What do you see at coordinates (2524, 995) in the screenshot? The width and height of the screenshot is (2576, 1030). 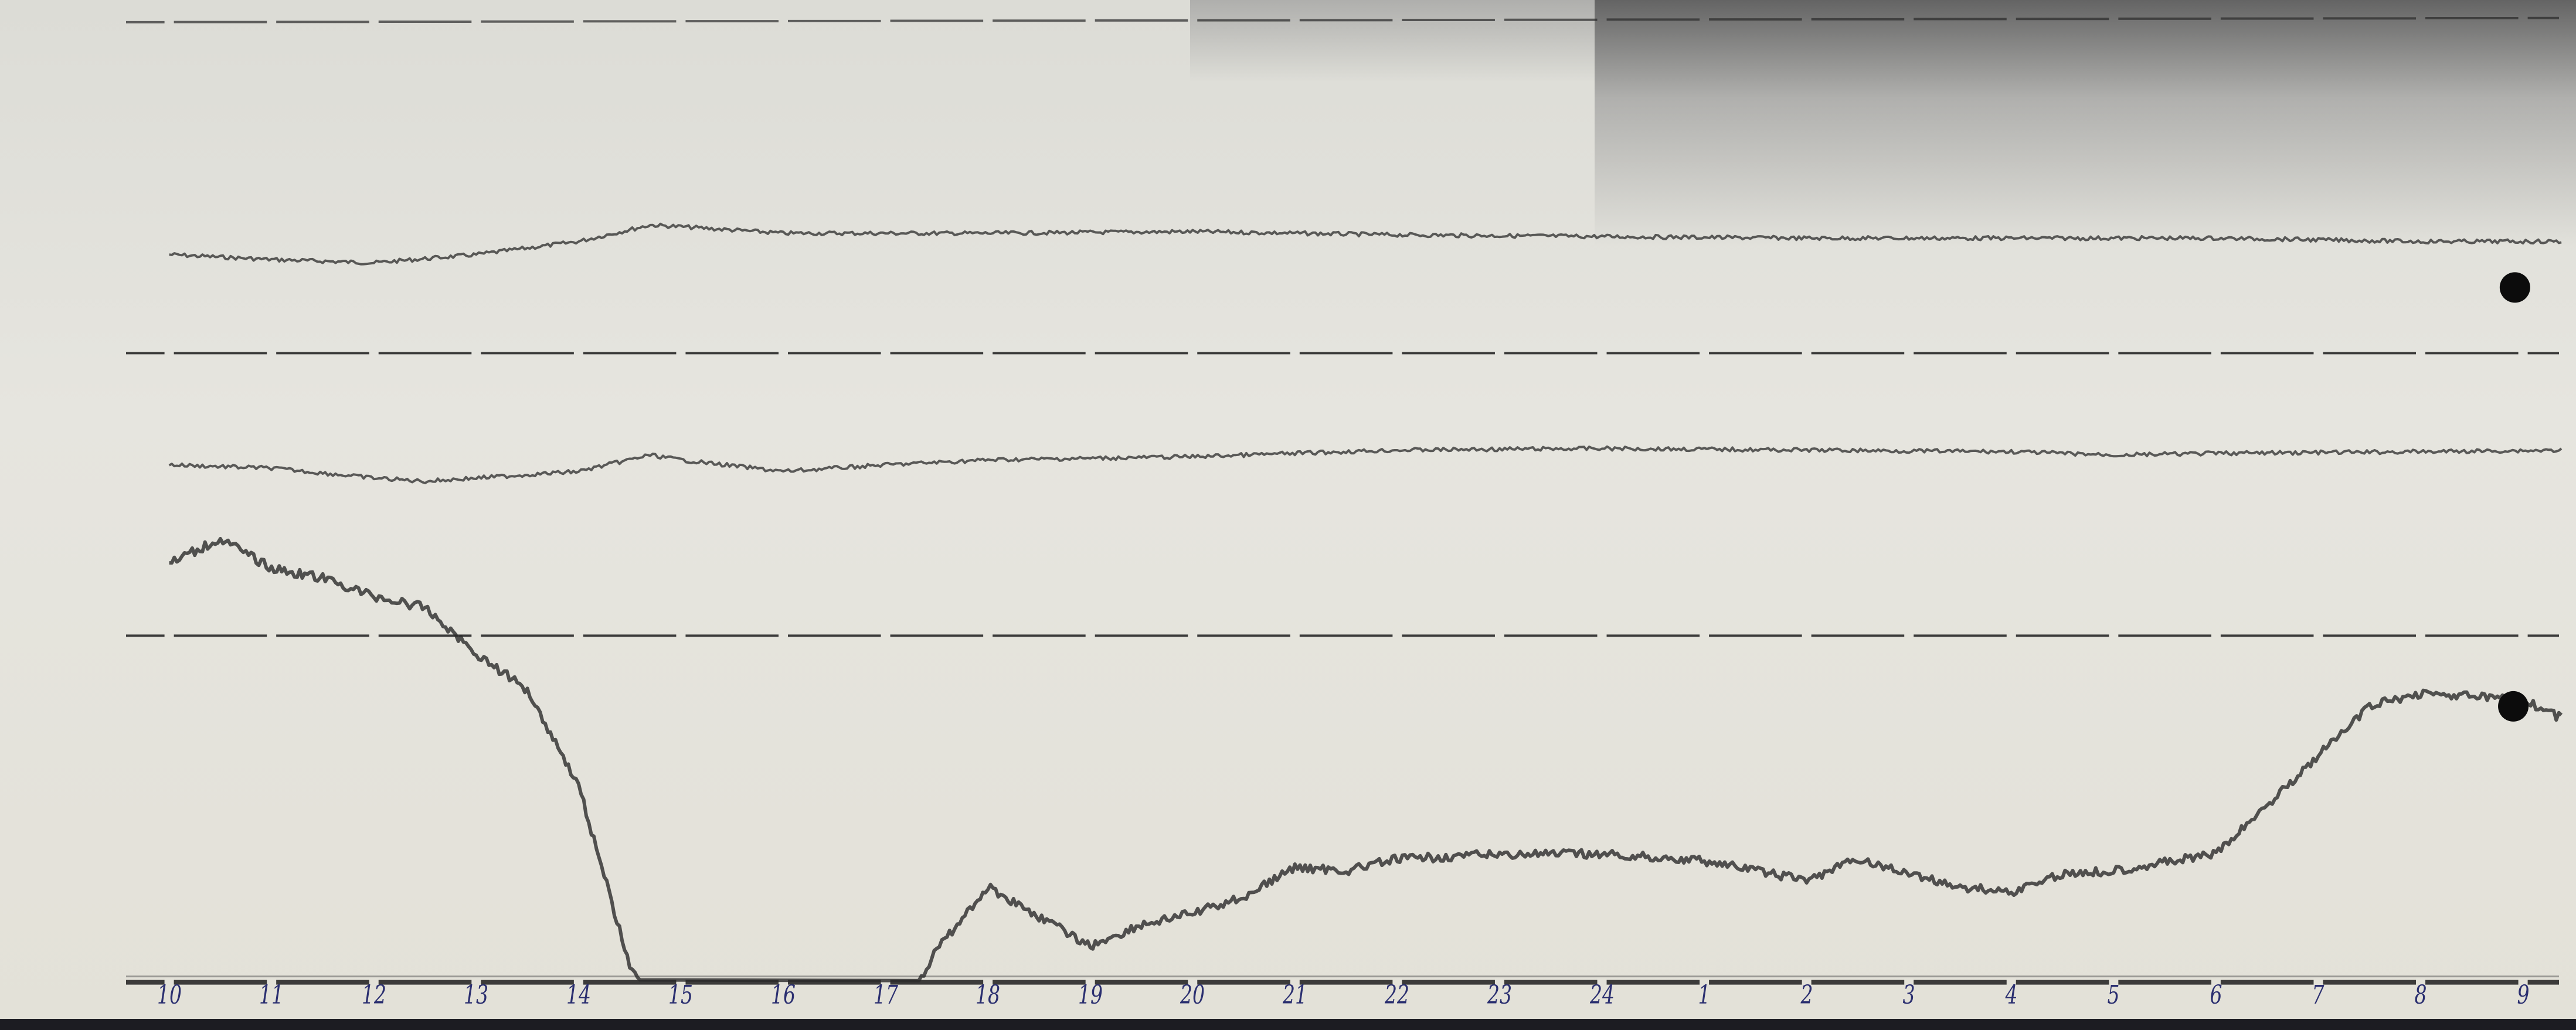 I see `hour-tick-label: 9` at bounding box center [2524, 995].